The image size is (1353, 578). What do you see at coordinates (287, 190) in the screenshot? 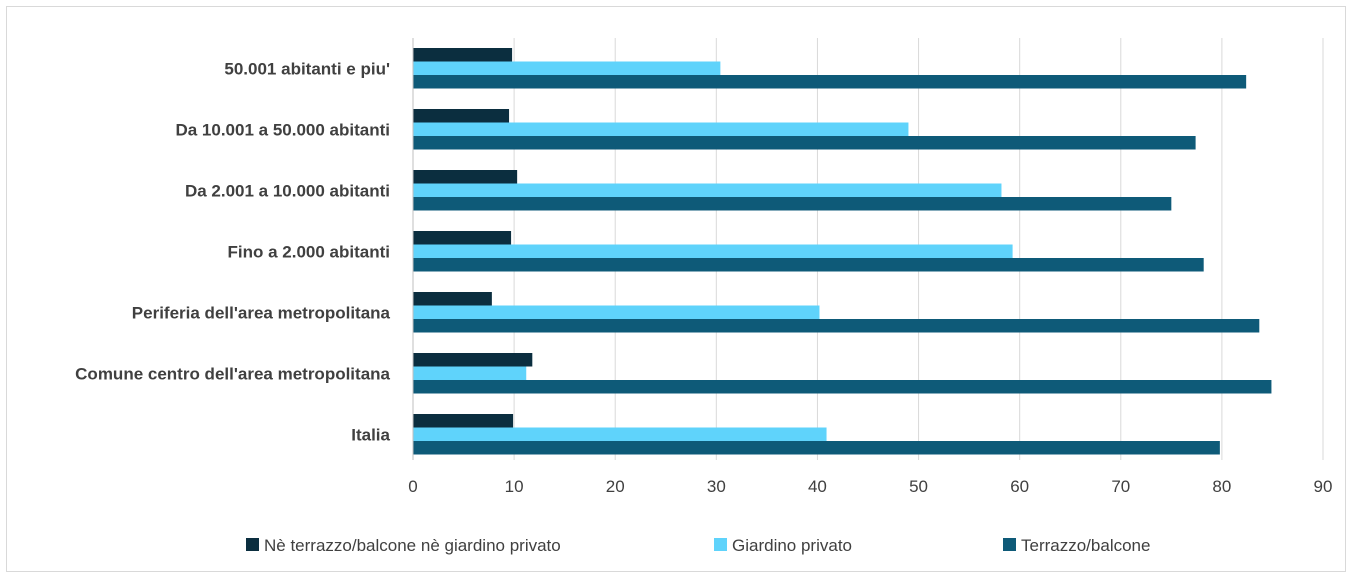
I see `category-label: Da 2.001 a 10.000 abitanti` at bounding box center [287, 190].